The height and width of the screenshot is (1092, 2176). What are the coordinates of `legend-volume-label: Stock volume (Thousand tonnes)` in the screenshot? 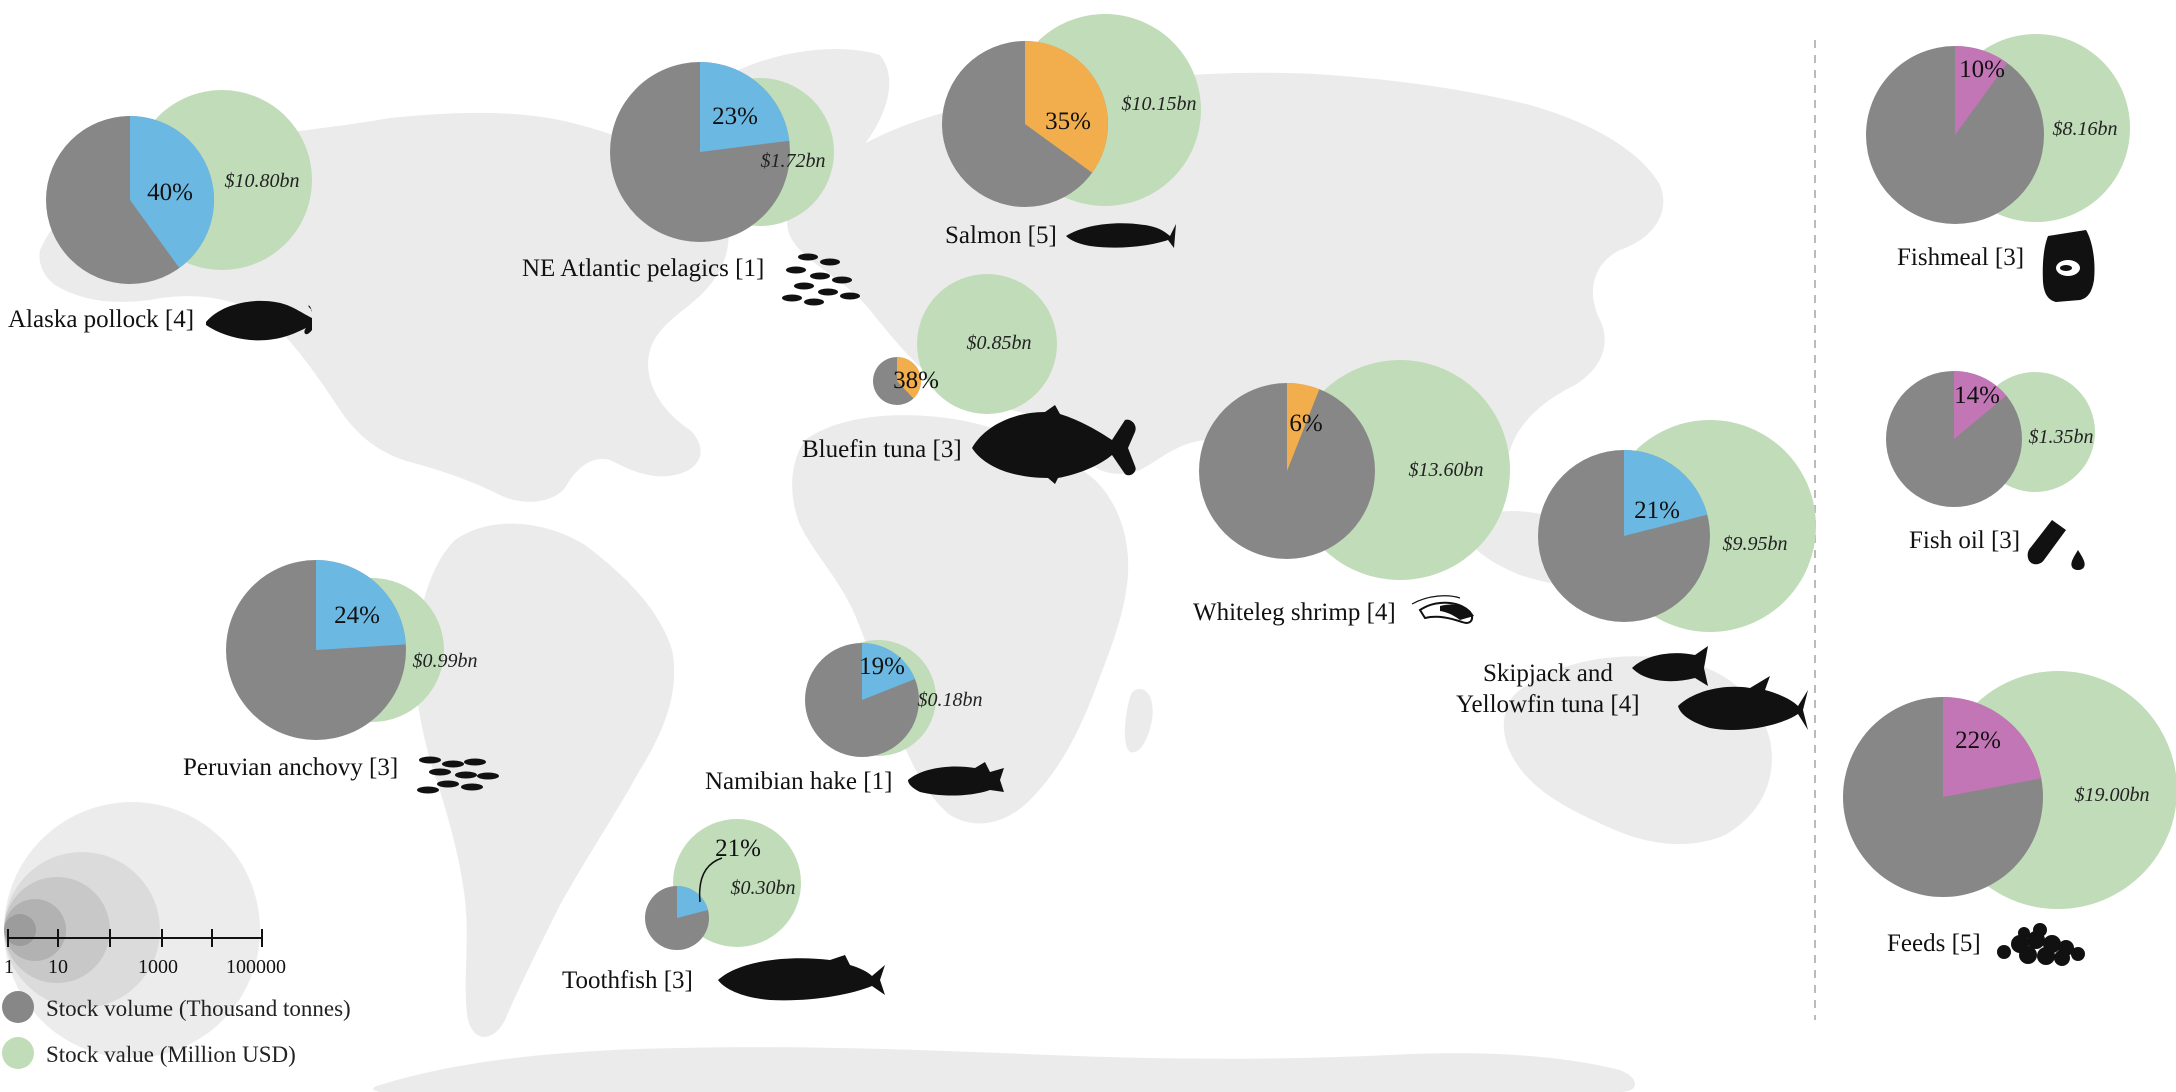 It's located at (198, 1008).